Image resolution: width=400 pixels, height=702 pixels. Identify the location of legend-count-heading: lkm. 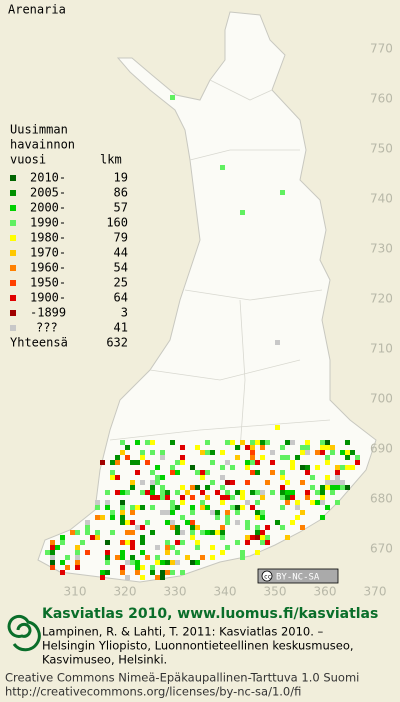
(111, 160).